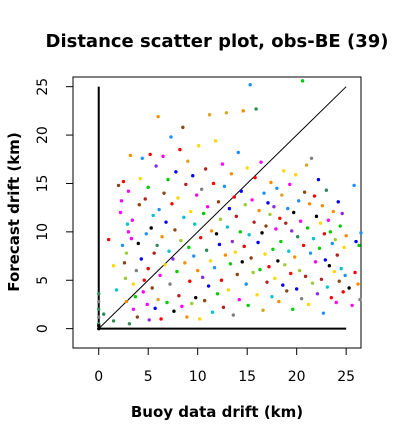  Describe the element at coordinates (43, 135) in the screenshot. I see `y-tick-label: 20` at that location.